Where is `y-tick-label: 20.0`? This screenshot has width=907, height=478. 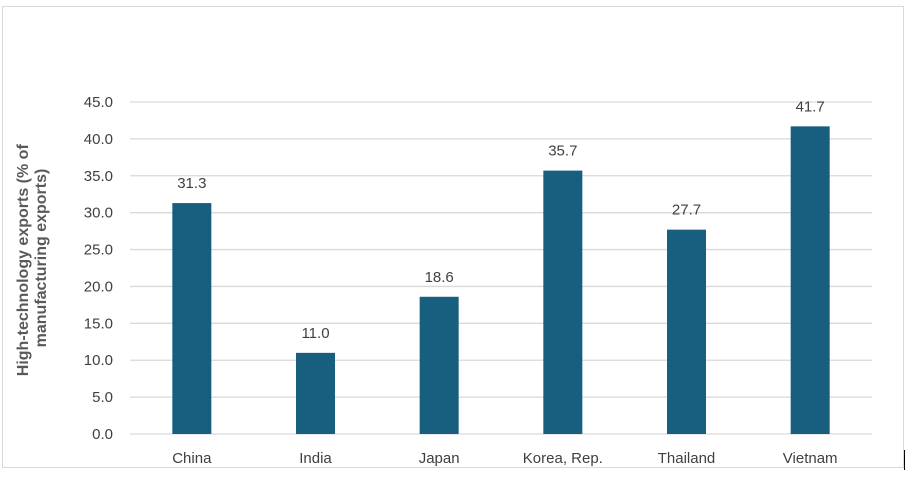 y-tick-label: 20.0 is located at coordinates (98, 286).